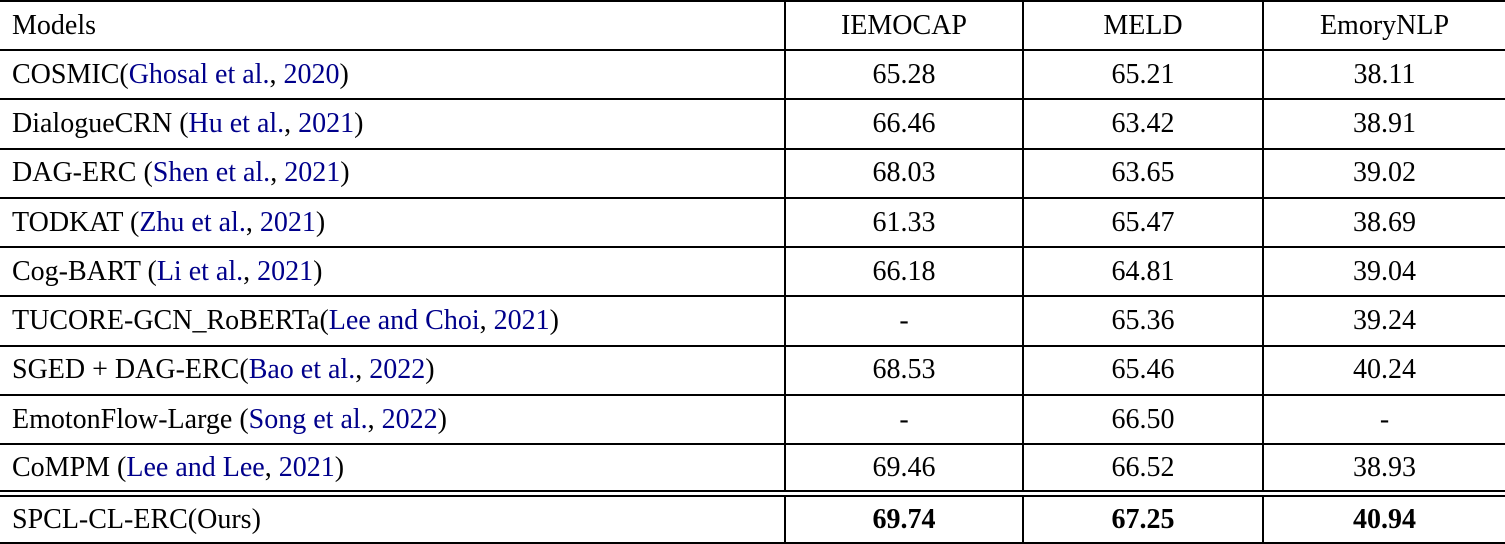 The image size is (1505, 544). What do you see at coordinates (903, 74) in the screenshot?
I see `score-cell-iemocap: 65.28` at bounding box center [903, 74].